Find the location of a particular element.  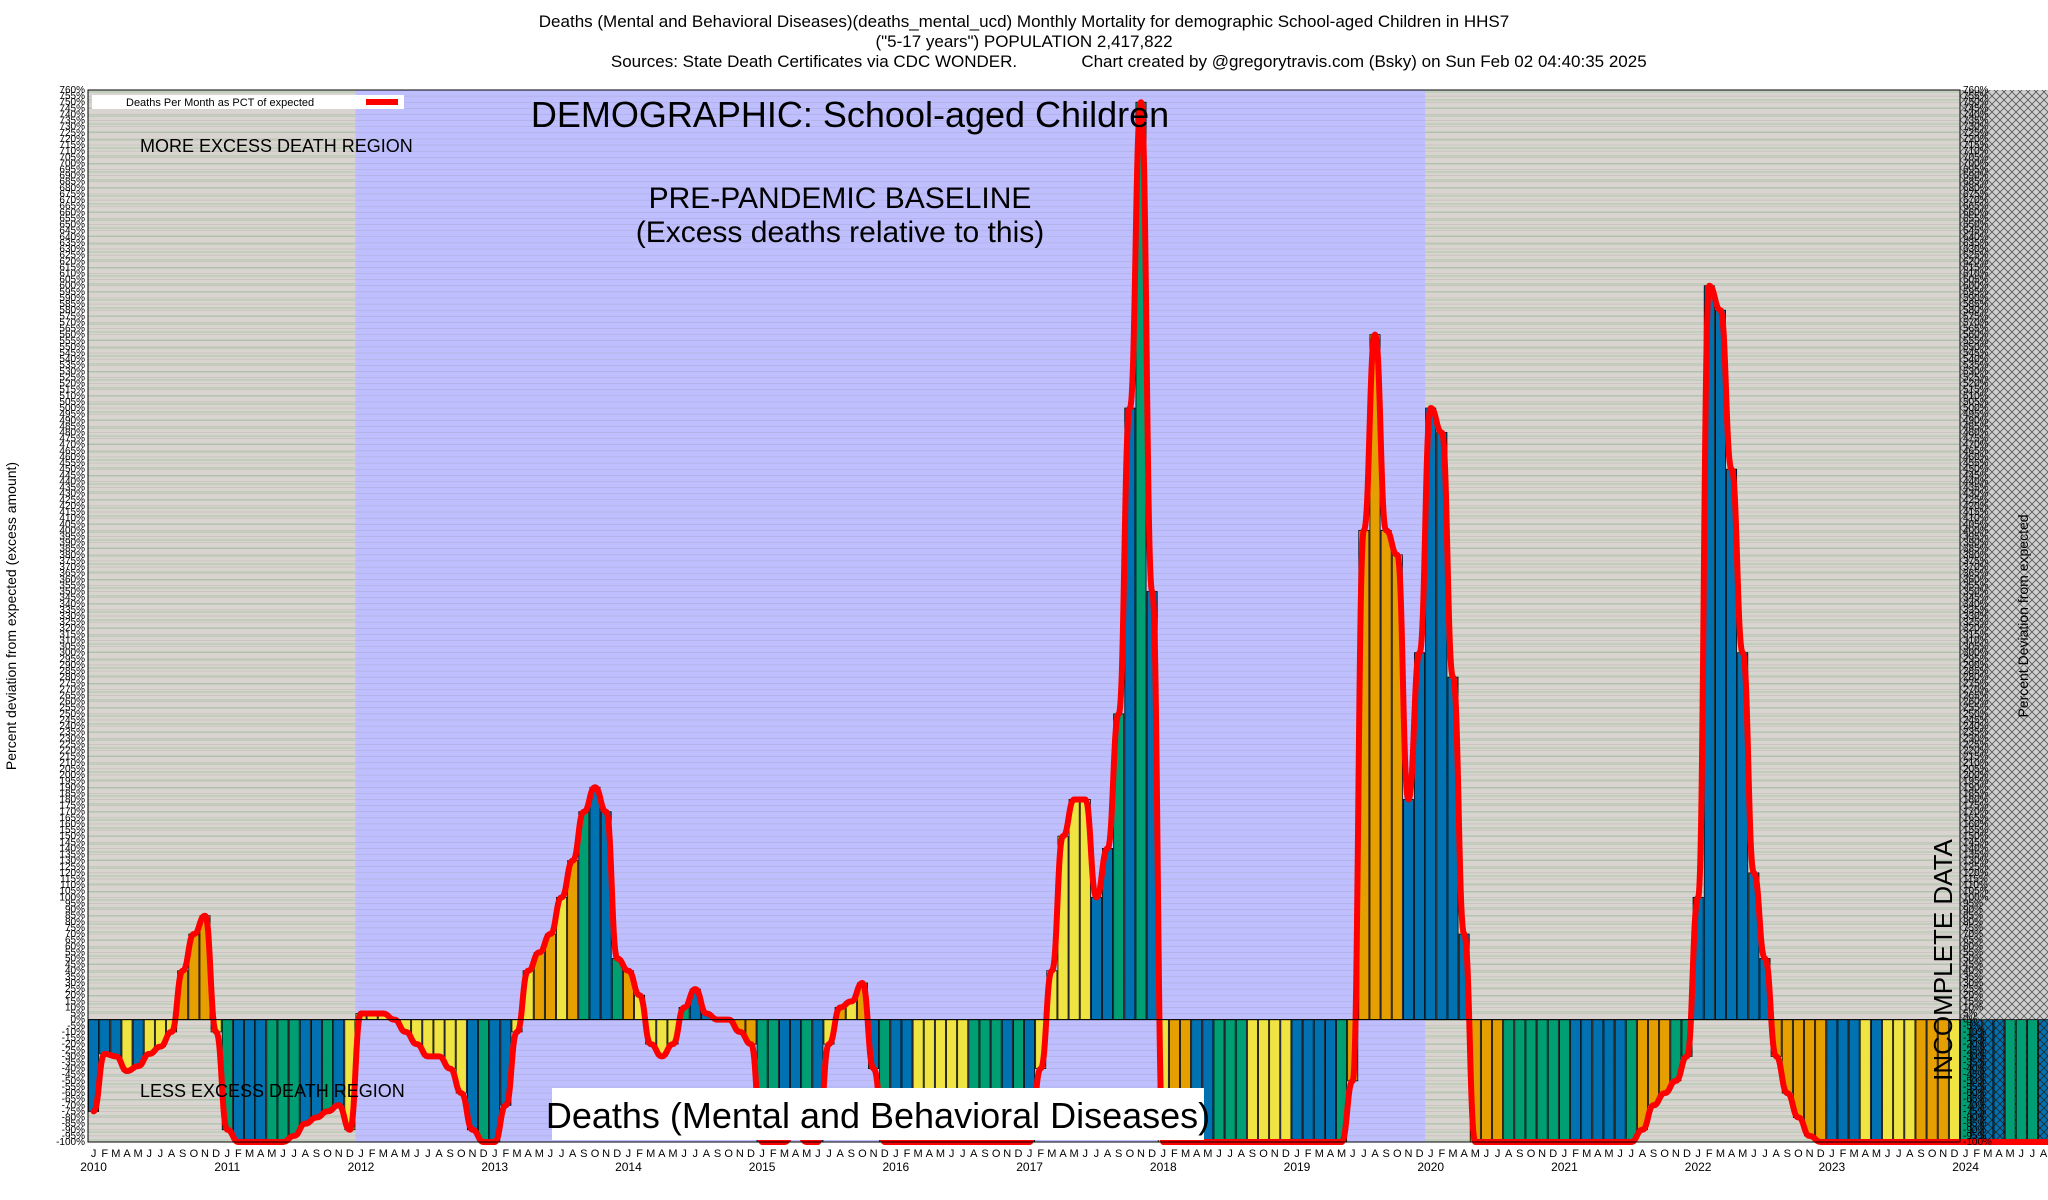

y-tick-label-left: 680% is located at coordinates (72, 188).